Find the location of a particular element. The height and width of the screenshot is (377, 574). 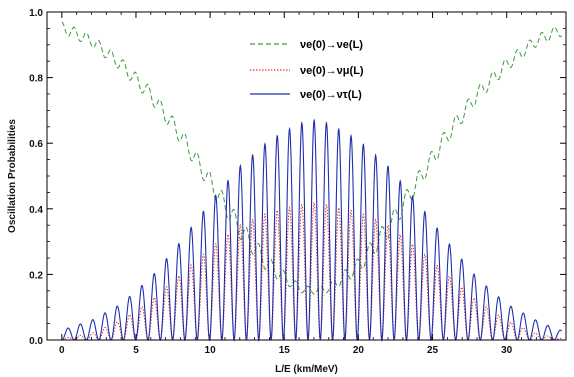

y-tick-label: 0.4 is located at coordinates (36, 210).